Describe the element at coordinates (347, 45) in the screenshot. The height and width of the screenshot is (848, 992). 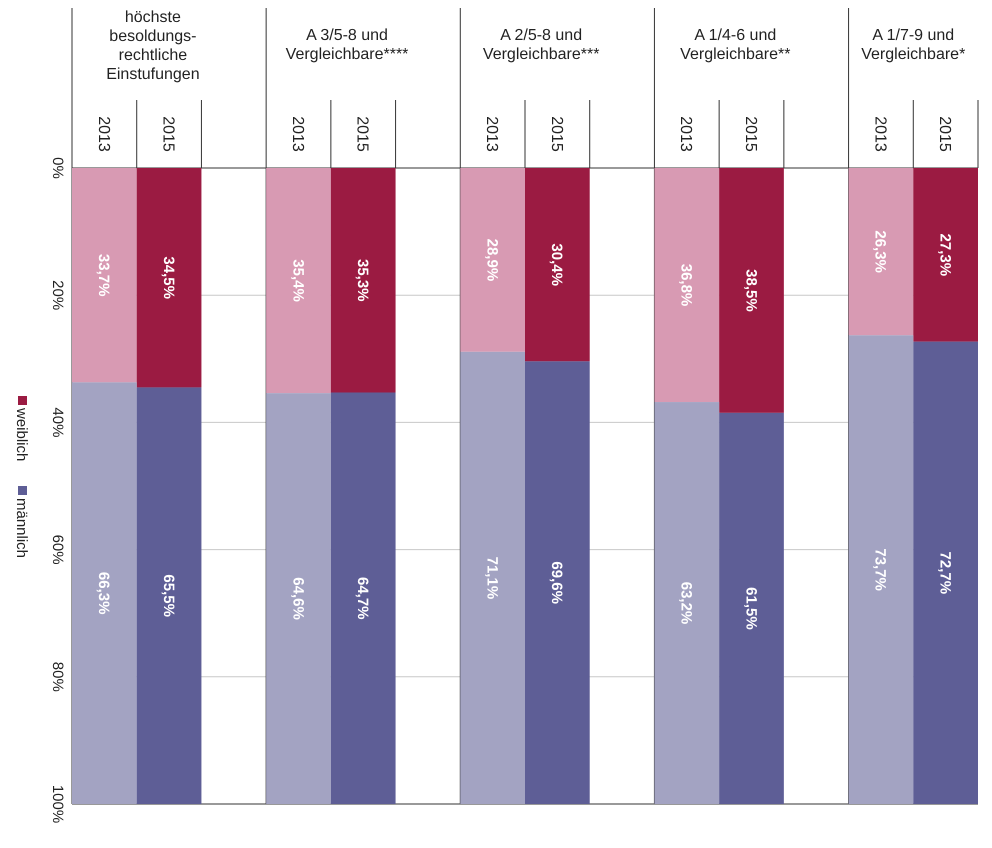
I see `text: A 3/5-8 und Vergleichbare****` at that location.